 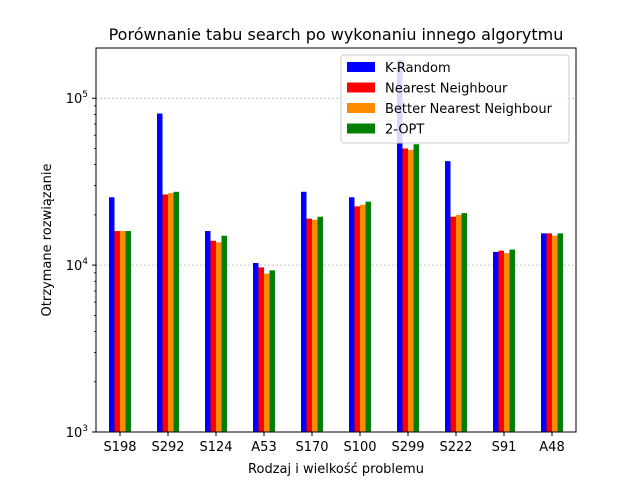 What do you see at coordinates (77, 98) in the screenshot?
I see `y-tick-label: 10⁵` at bounding box center [77, 98].